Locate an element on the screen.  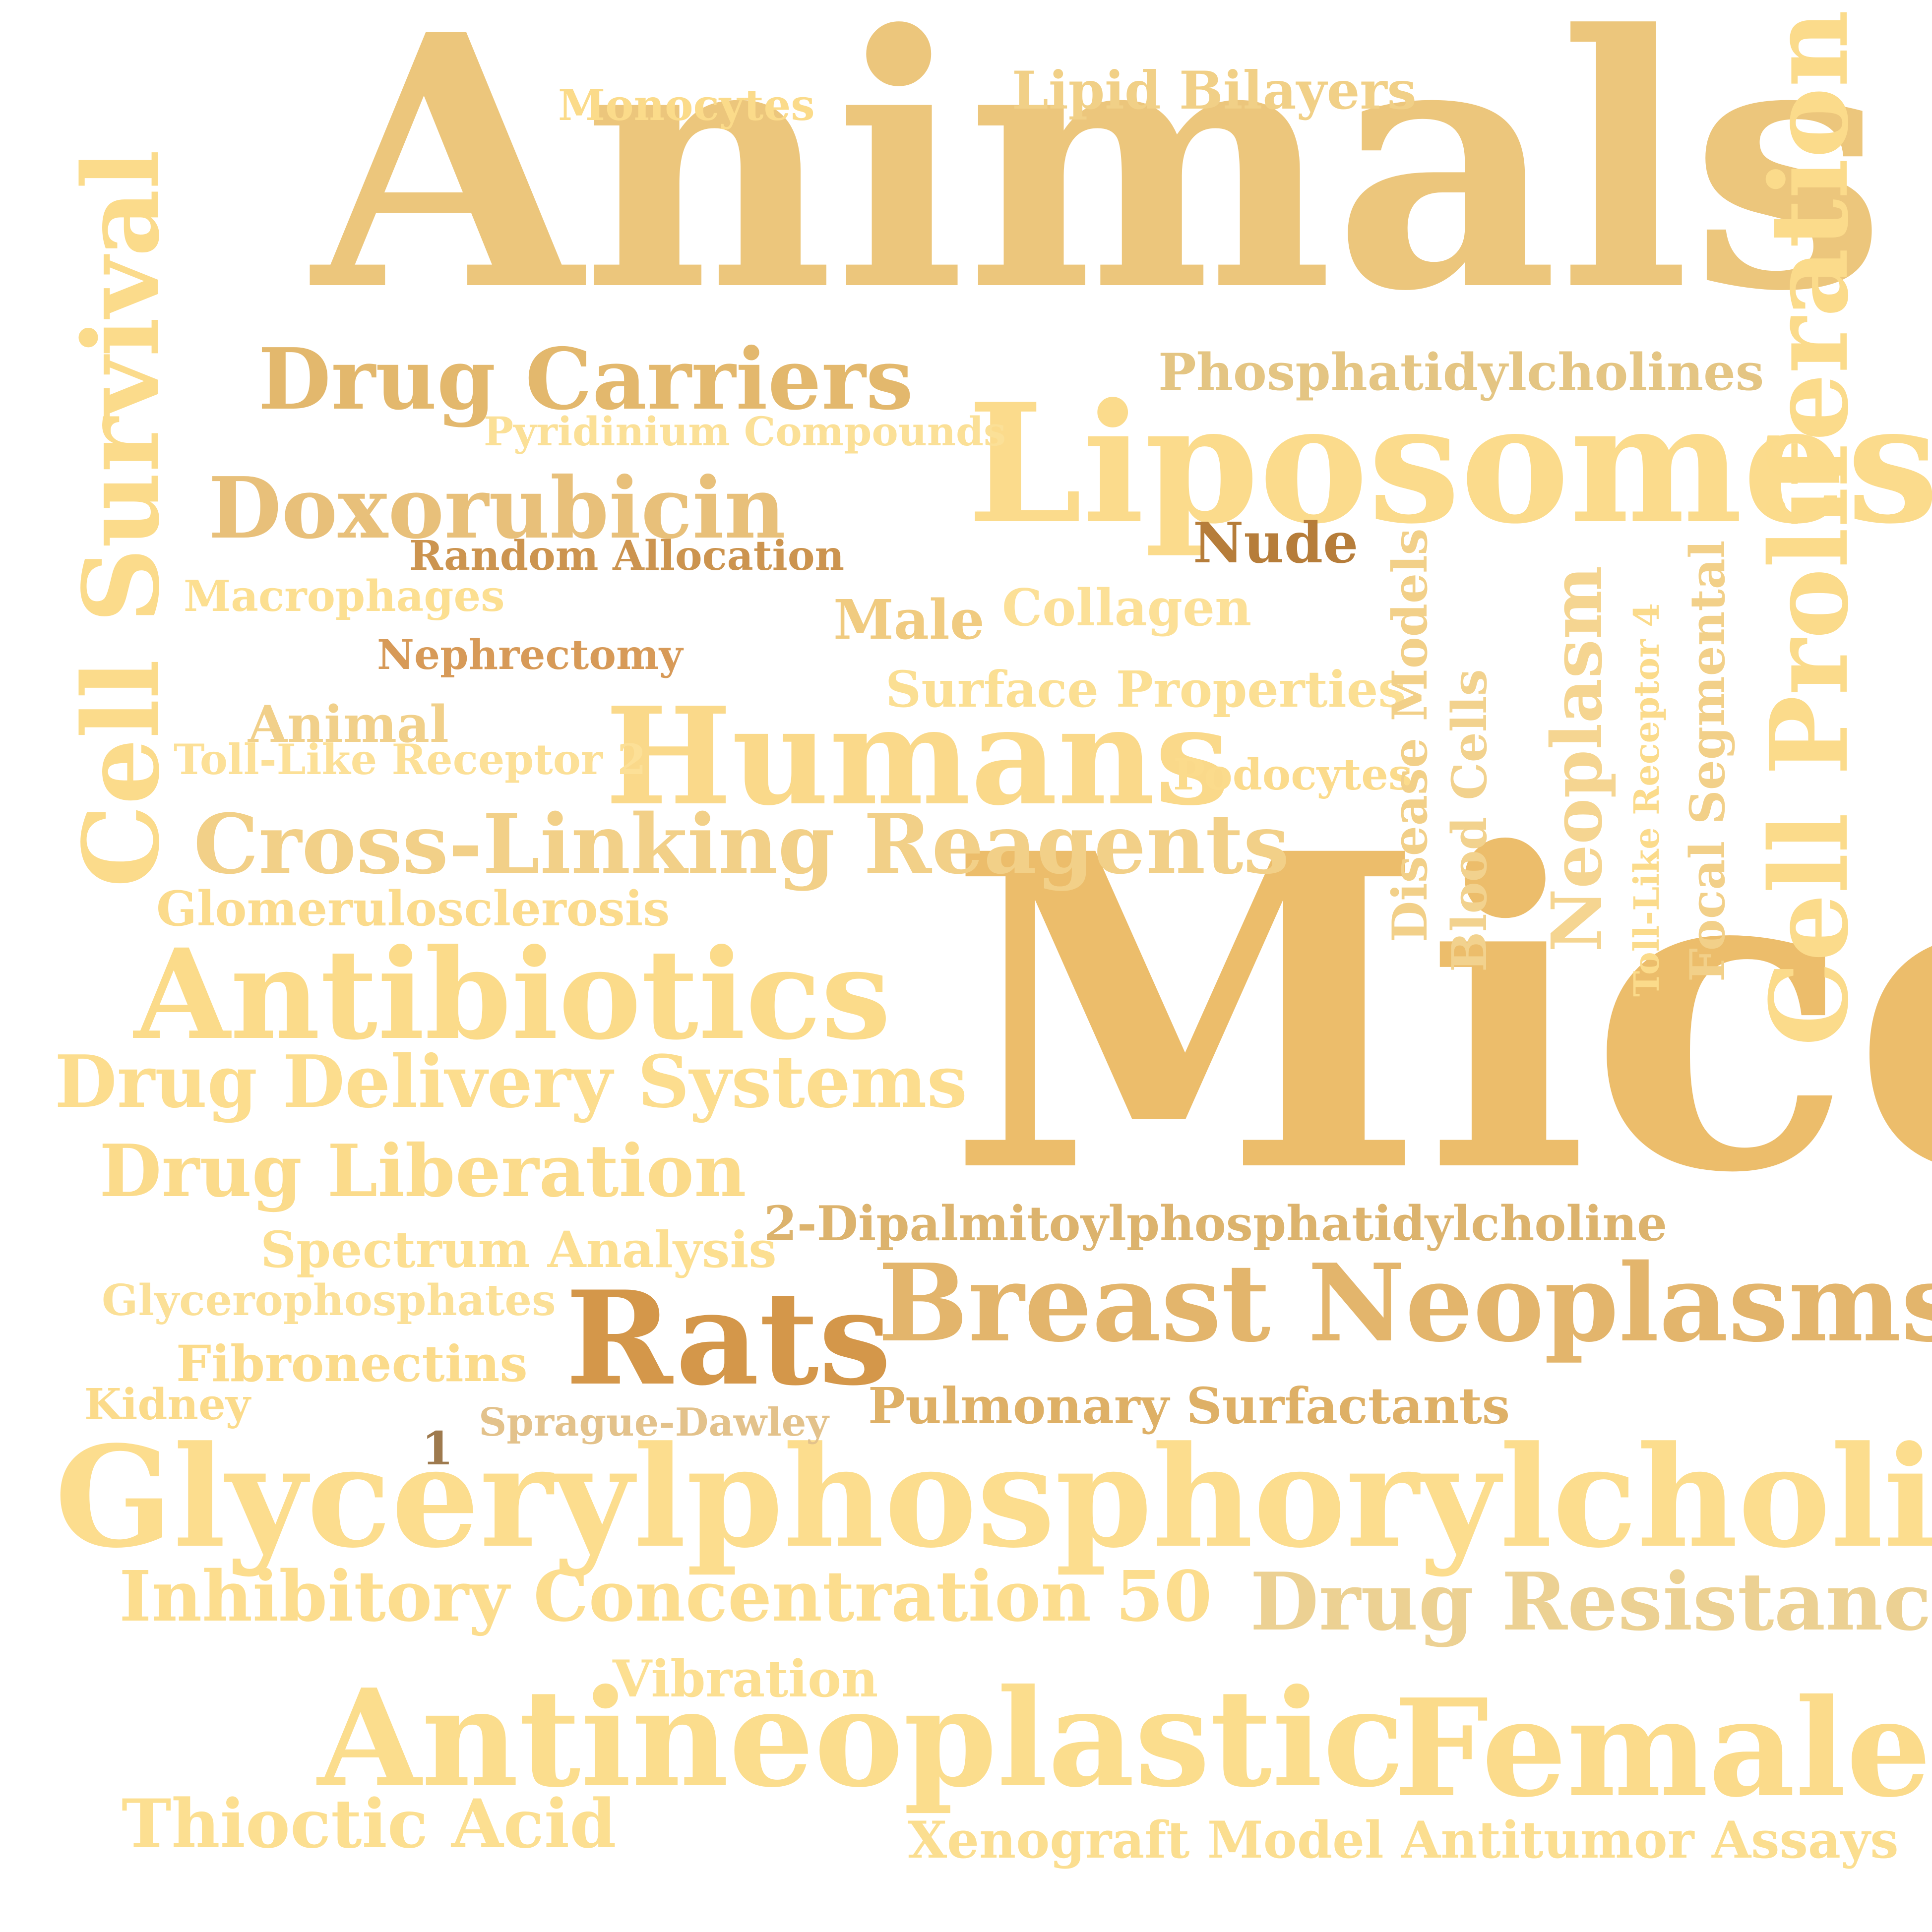
word-animal: Animal is located at coordinates (349, 724).